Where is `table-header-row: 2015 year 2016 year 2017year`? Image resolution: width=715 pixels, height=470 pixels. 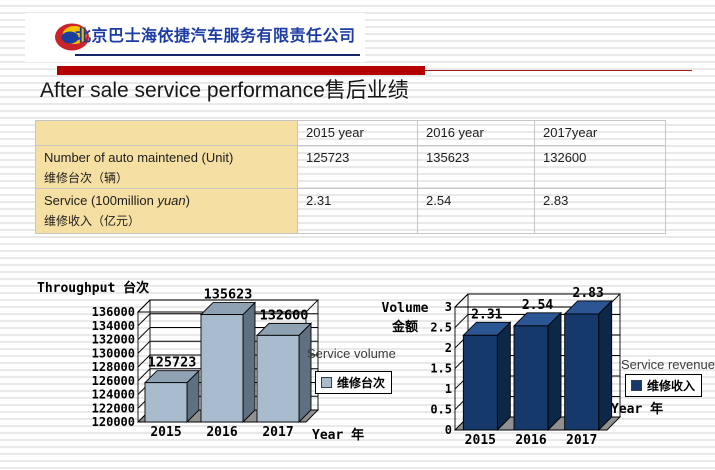
table-header-row: 2015 year 2016 year 2017year is located at coordinates (350, 133).